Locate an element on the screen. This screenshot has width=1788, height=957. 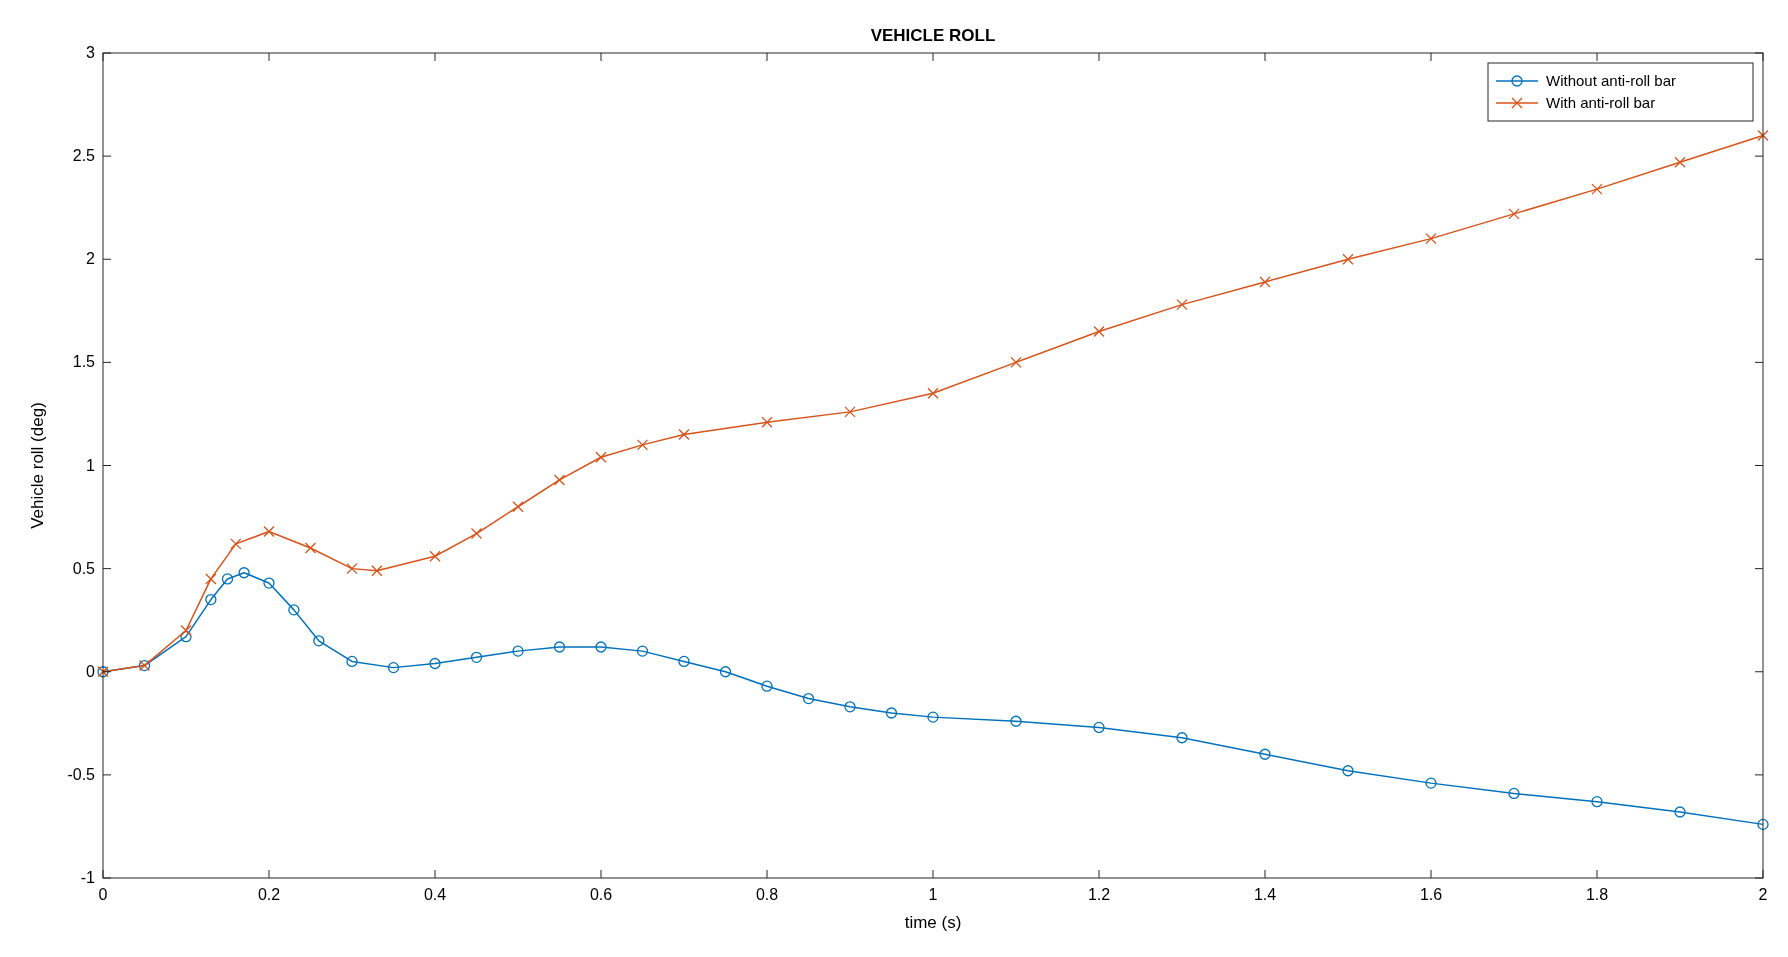
x-tick-label: 2 is located at coordinates (1763, 894).